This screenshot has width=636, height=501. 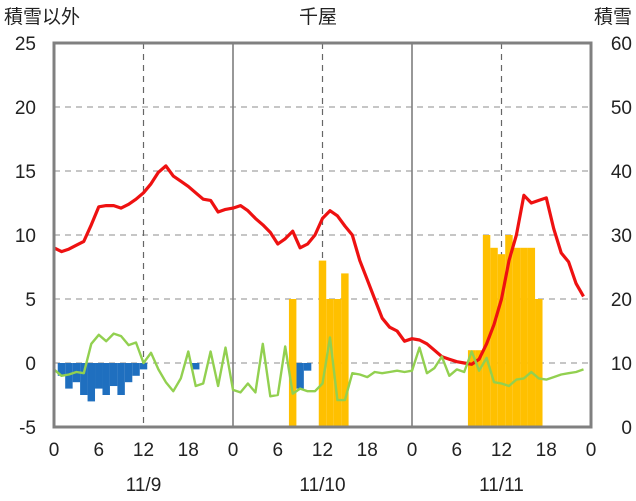 What do you see at coordinates (27, 428) in the screenshot?
I see `left-tick-label: -5` at bounding box center [27, 428].